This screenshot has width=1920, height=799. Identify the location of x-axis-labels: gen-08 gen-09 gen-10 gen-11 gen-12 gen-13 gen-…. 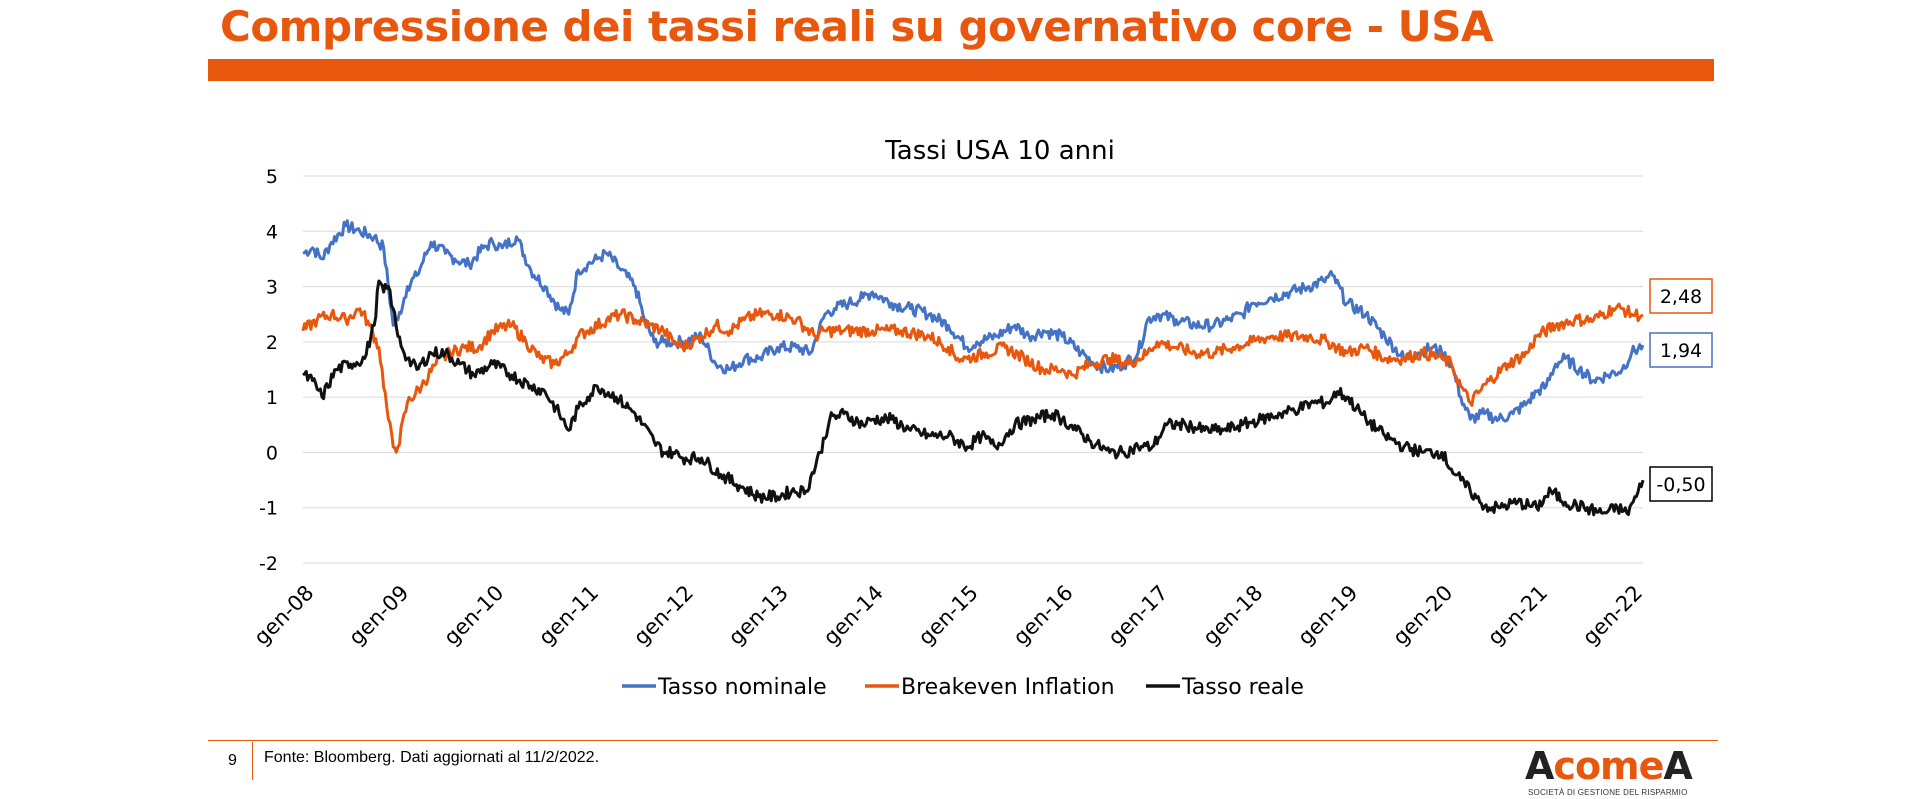
(948, 615).